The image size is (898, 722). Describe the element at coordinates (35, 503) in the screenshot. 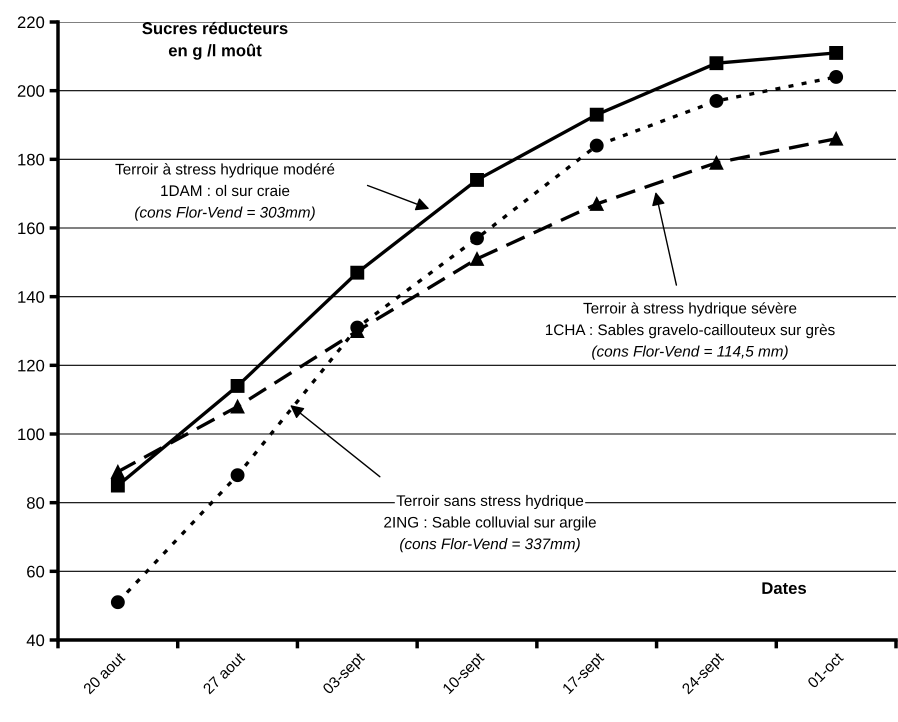

I see `y-tick-label: 80` at that location.